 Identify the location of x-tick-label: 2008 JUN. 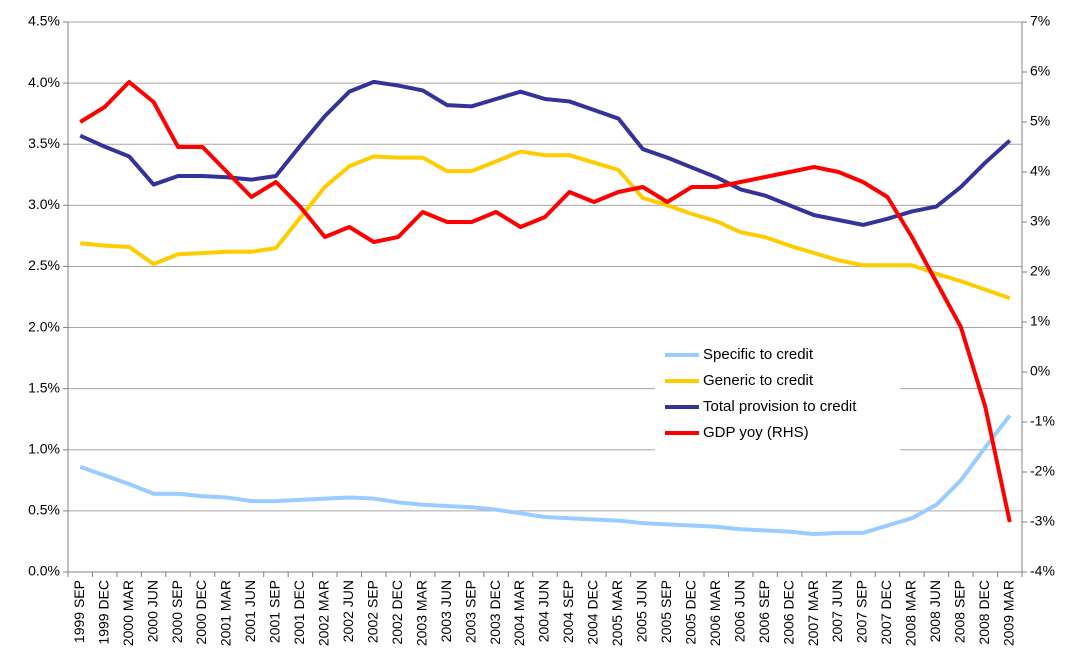
(935, 611).